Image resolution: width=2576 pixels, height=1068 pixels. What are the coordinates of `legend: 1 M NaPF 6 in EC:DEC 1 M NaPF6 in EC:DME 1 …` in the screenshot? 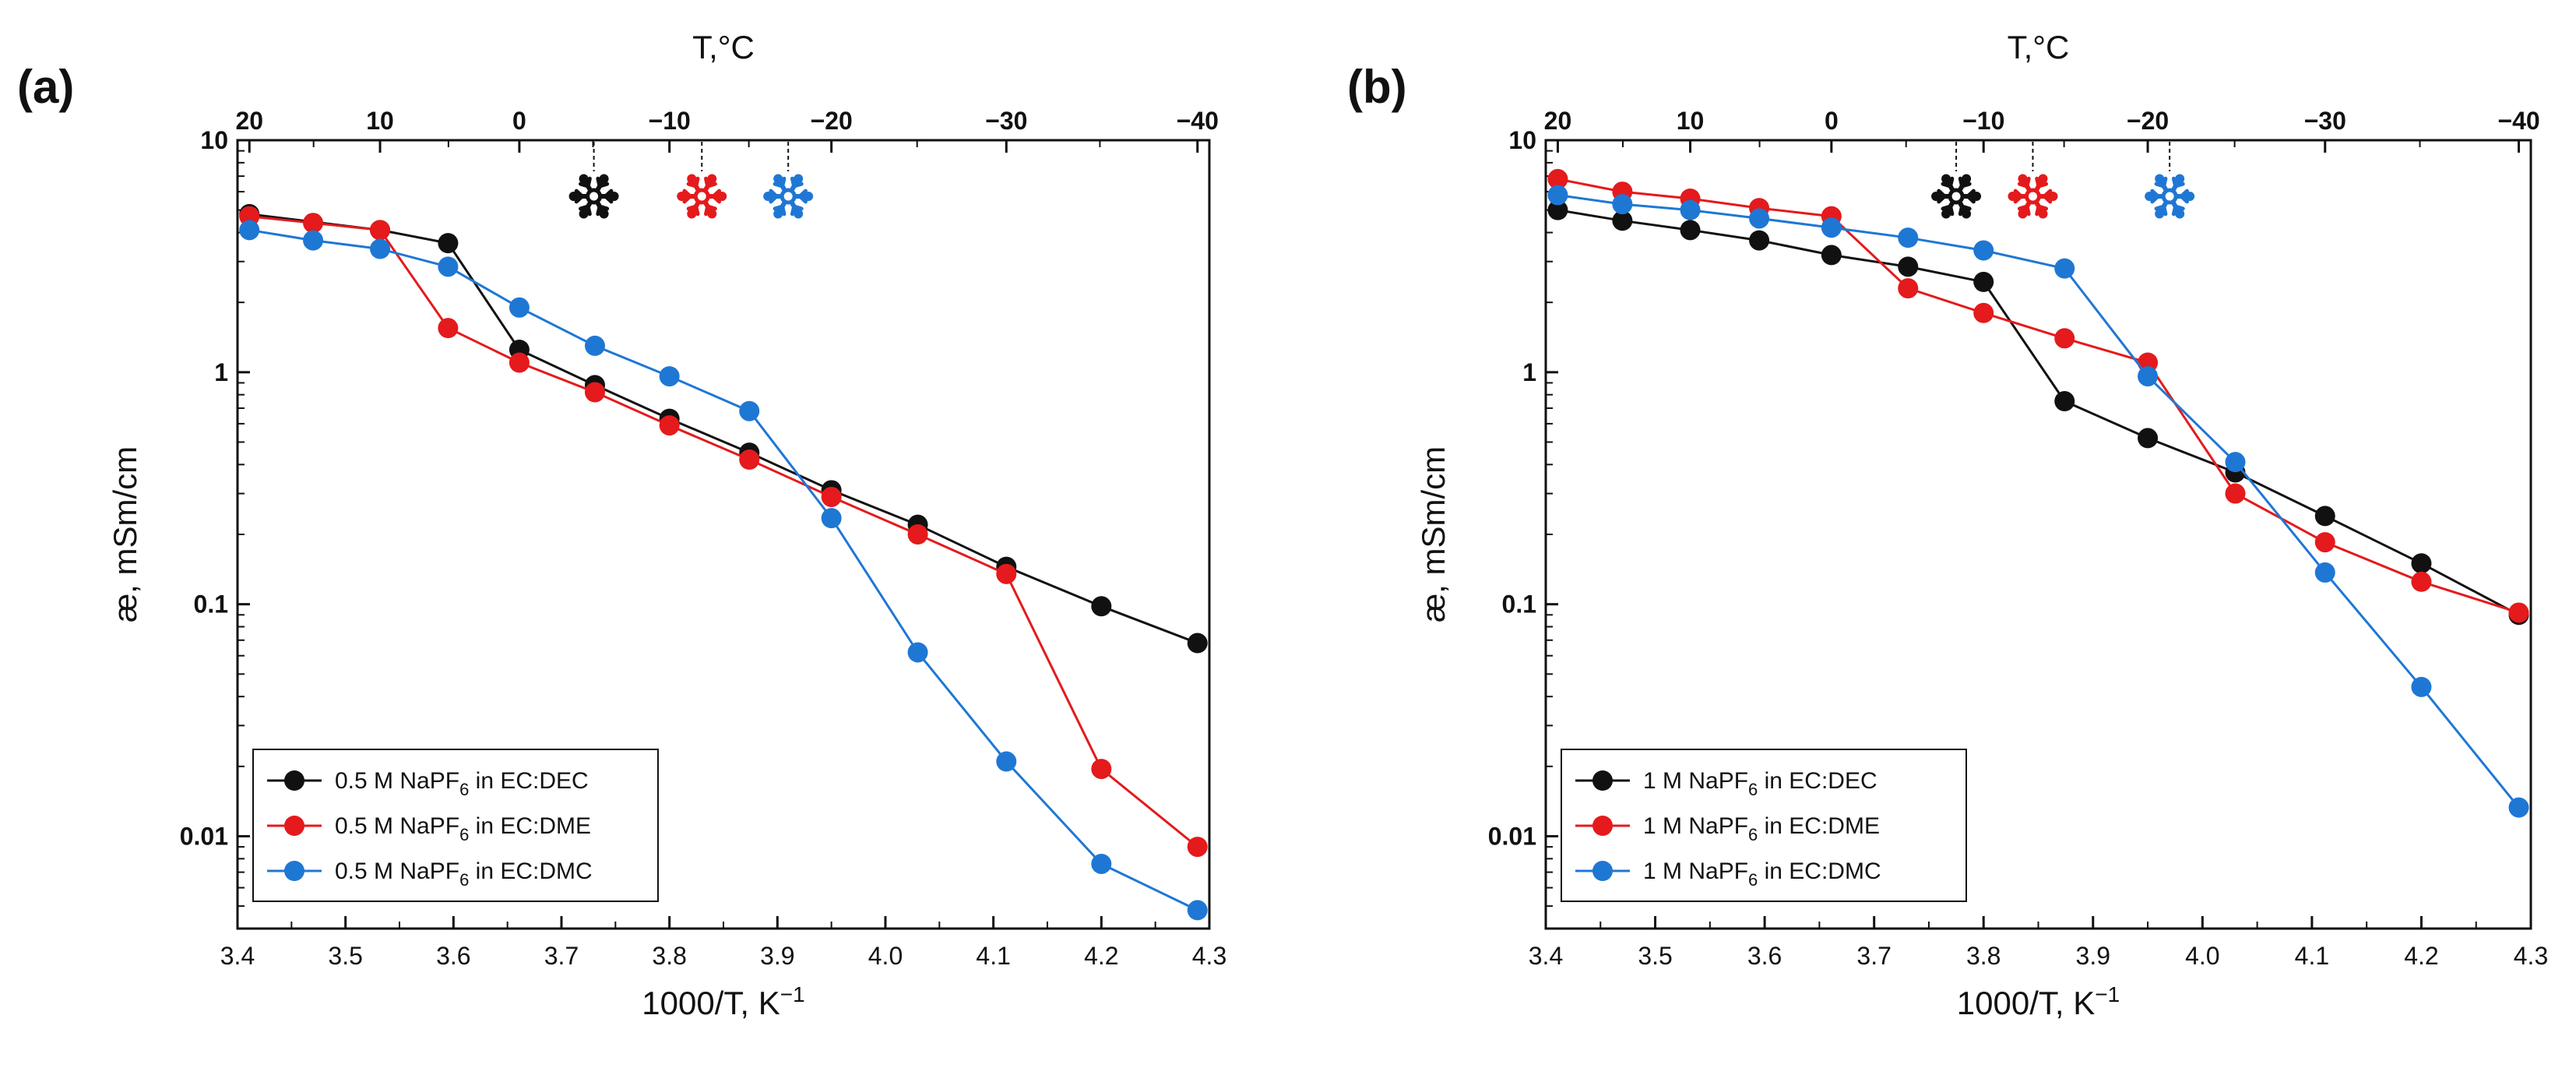 It's located at (1764, 825).